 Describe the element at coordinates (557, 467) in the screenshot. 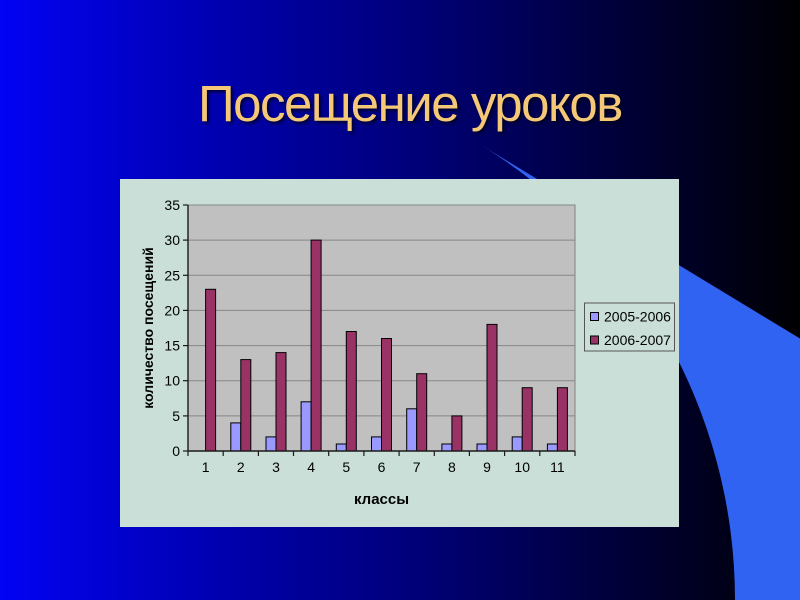

I see `svg-text: 11` at that location.